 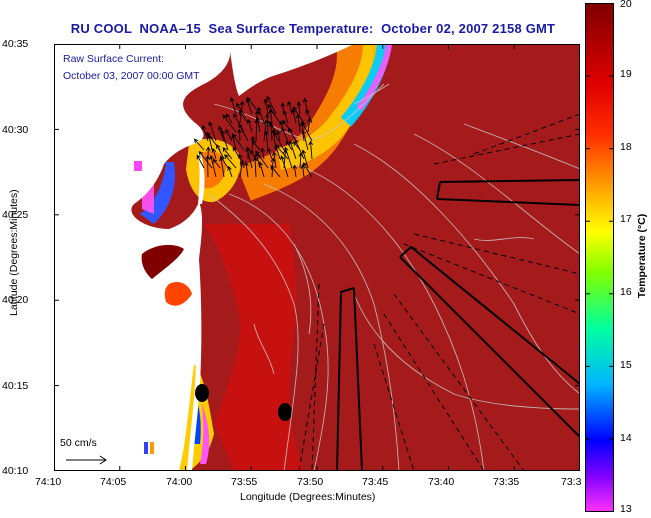 I want to click on x-tick-label: 74:10, so click(x=48, y=482).